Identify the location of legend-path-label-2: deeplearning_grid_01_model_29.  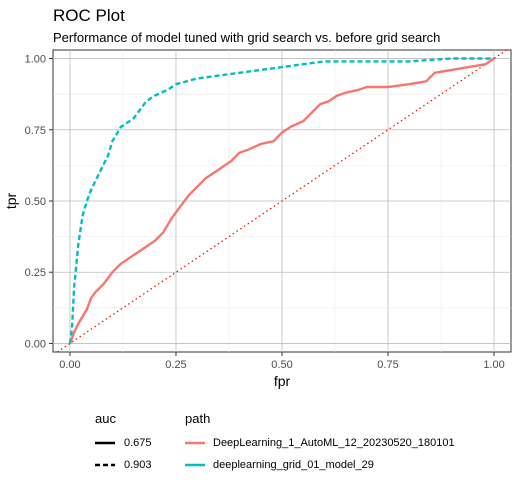
(293, 465).